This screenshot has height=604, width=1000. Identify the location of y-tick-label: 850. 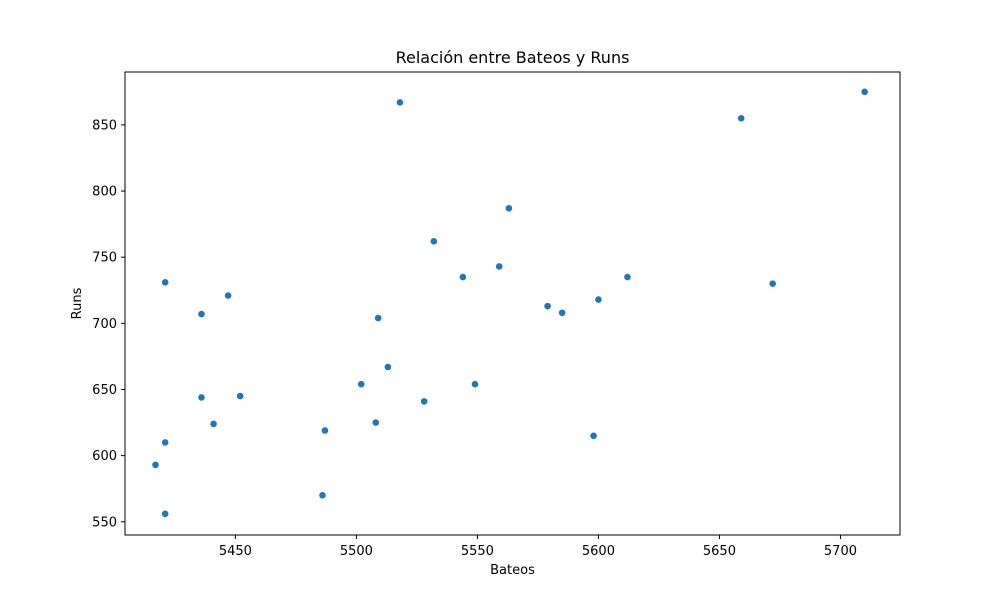
(104, 125).